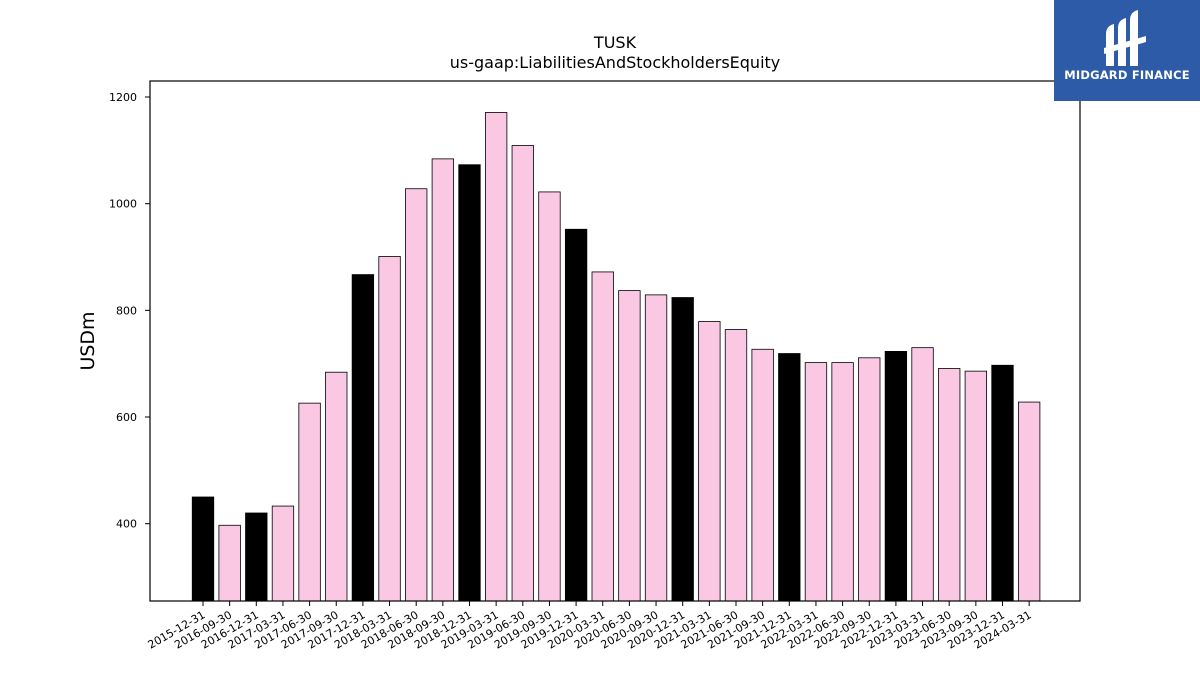  I want to click on y-axis-label: USDm, so click(88, 340).